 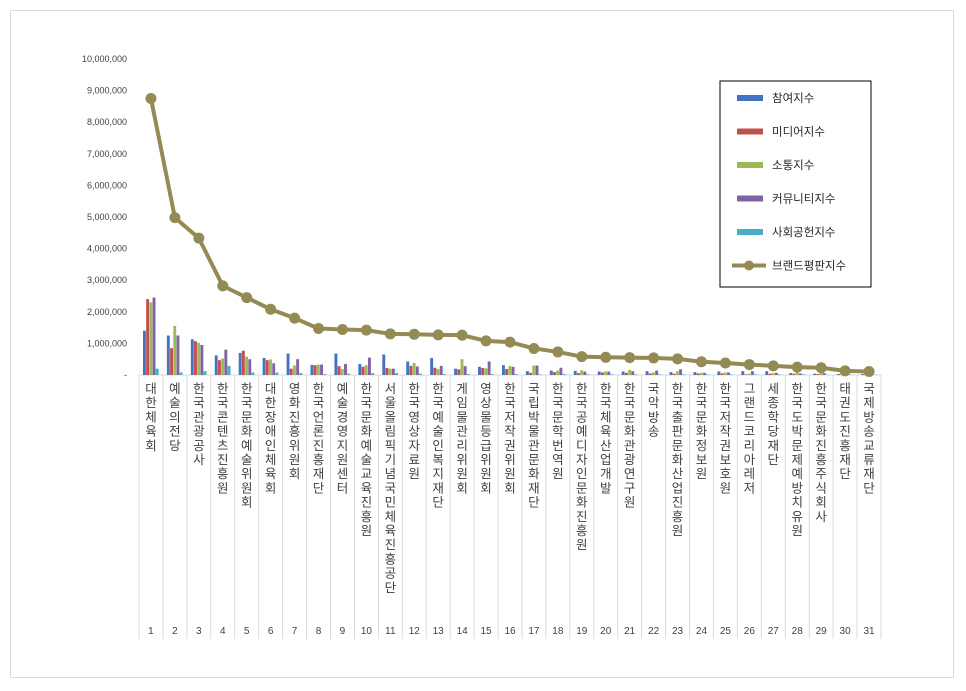 I want to click on rank-label: 9, so click(x=343, y=631).